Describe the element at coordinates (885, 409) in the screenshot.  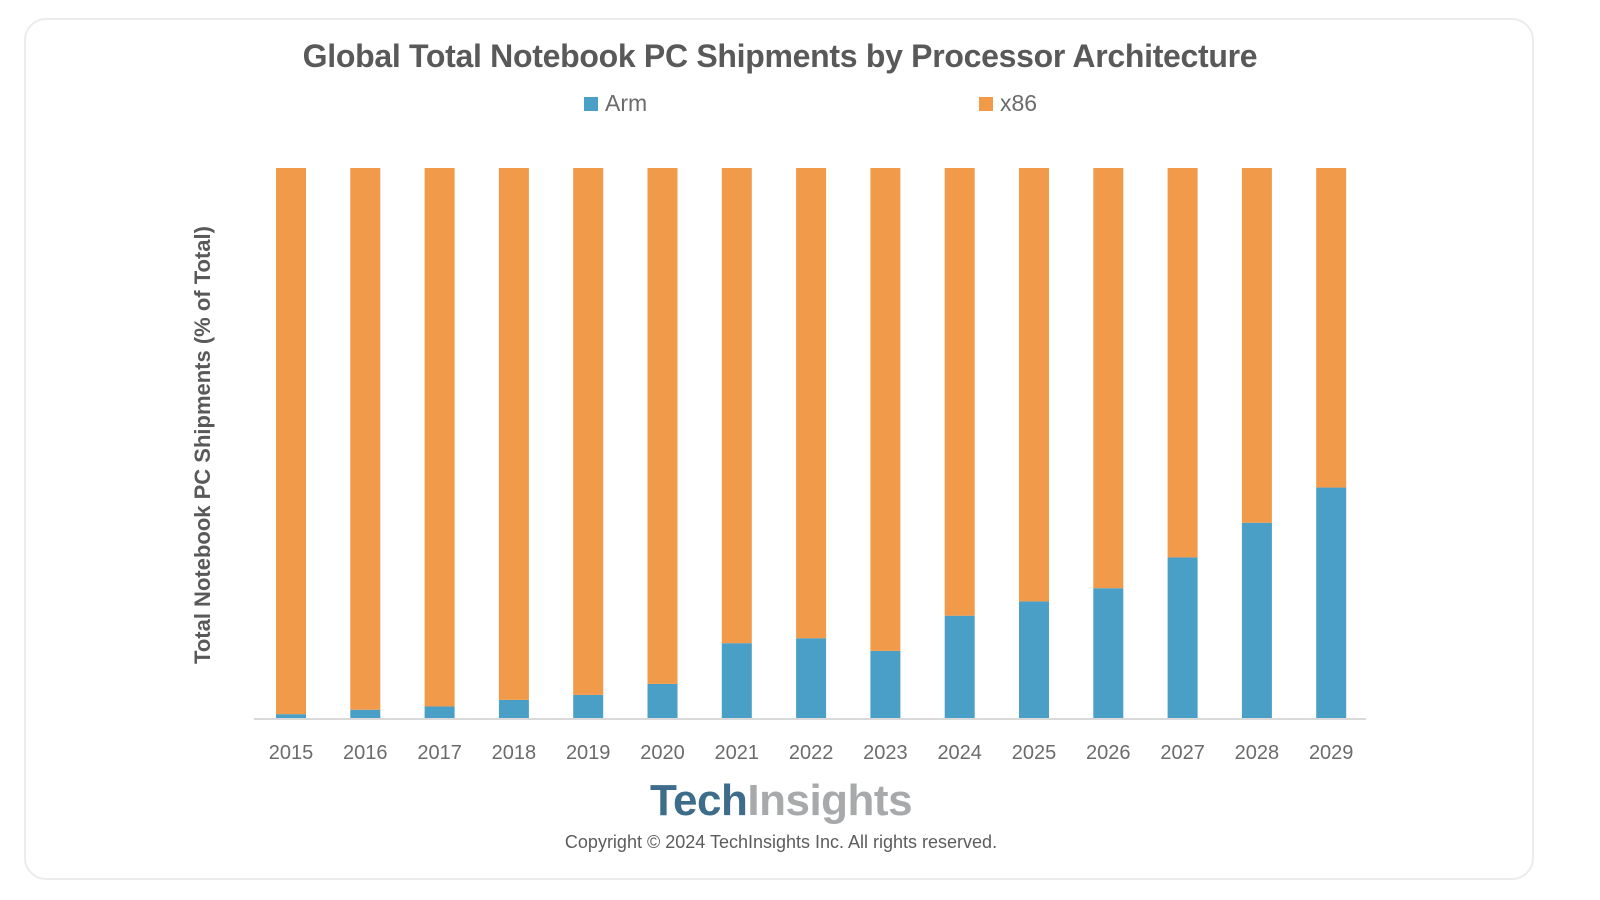
I see `bar-x86-2023` at that location.